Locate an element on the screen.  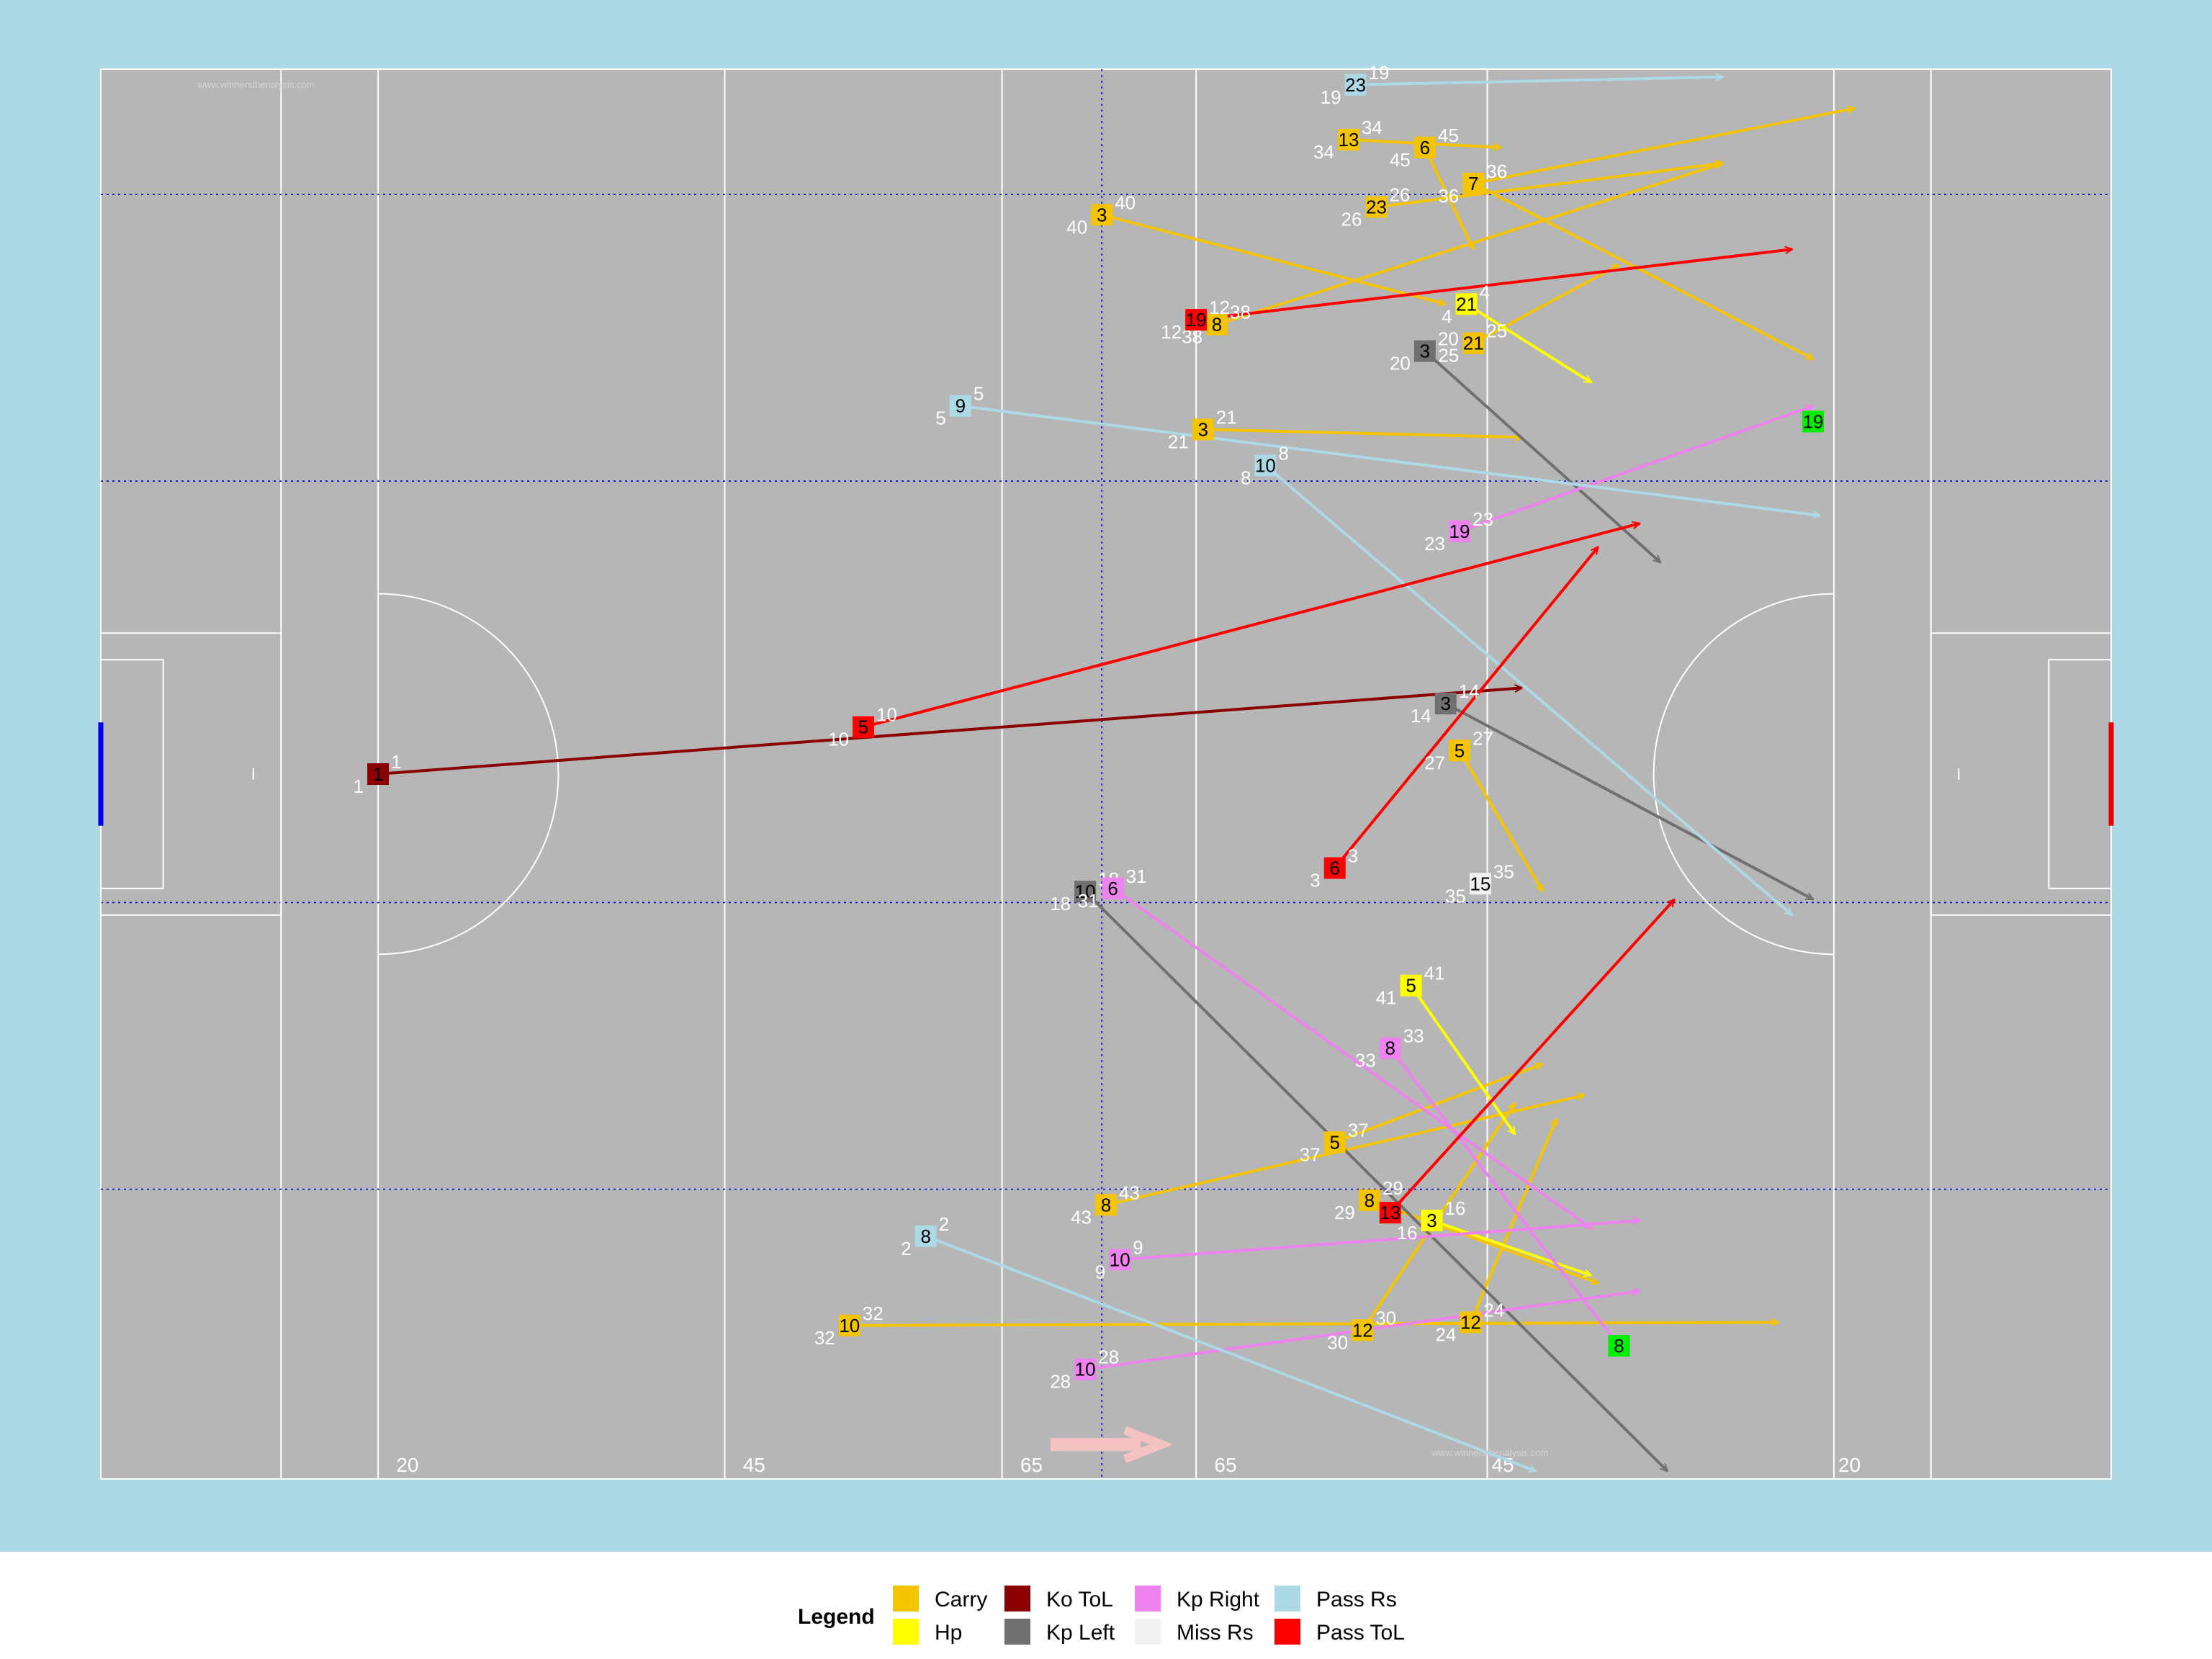
yard-mark-label: 45 is located at coordinates (754, 1465).